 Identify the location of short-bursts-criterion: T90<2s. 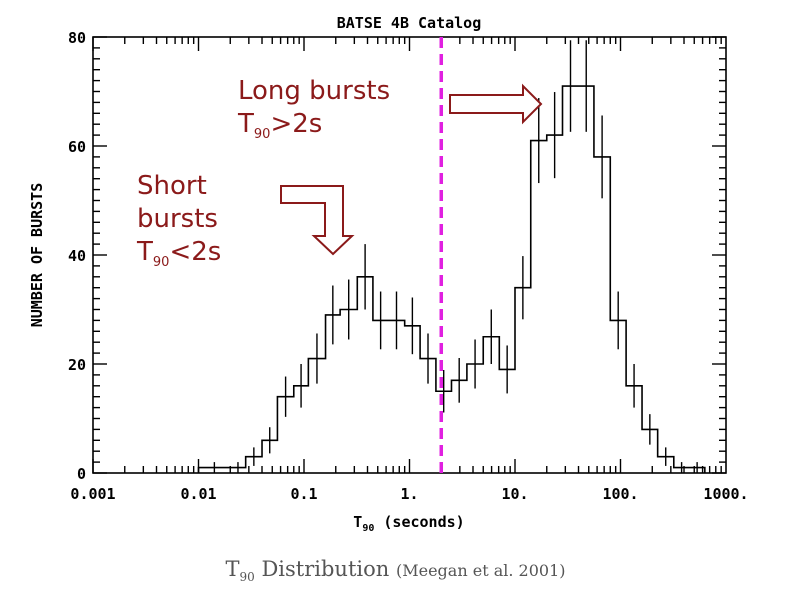
(179, 253).